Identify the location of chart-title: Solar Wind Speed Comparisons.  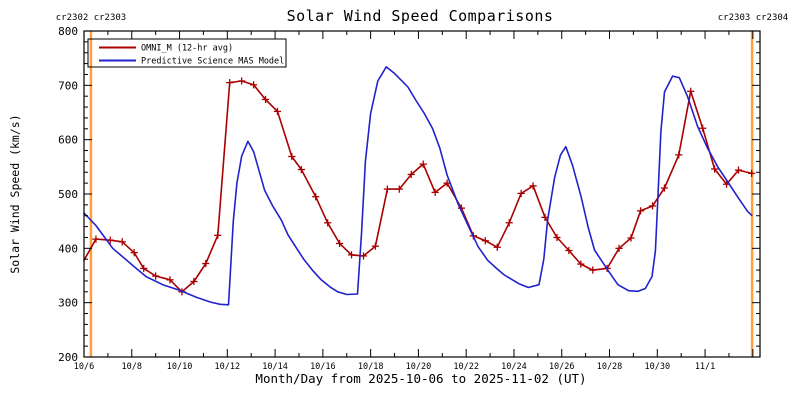
(420, 16).